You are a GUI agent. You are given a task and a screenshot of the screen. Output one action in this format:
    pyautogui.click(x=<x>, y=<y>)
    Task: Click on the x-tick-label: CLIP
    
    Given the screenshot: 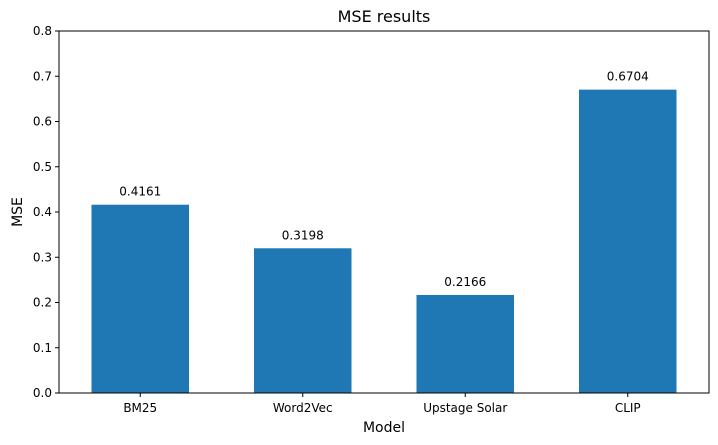 What is the action you would take?
    pyautogui.click(x=628, y=408)
    